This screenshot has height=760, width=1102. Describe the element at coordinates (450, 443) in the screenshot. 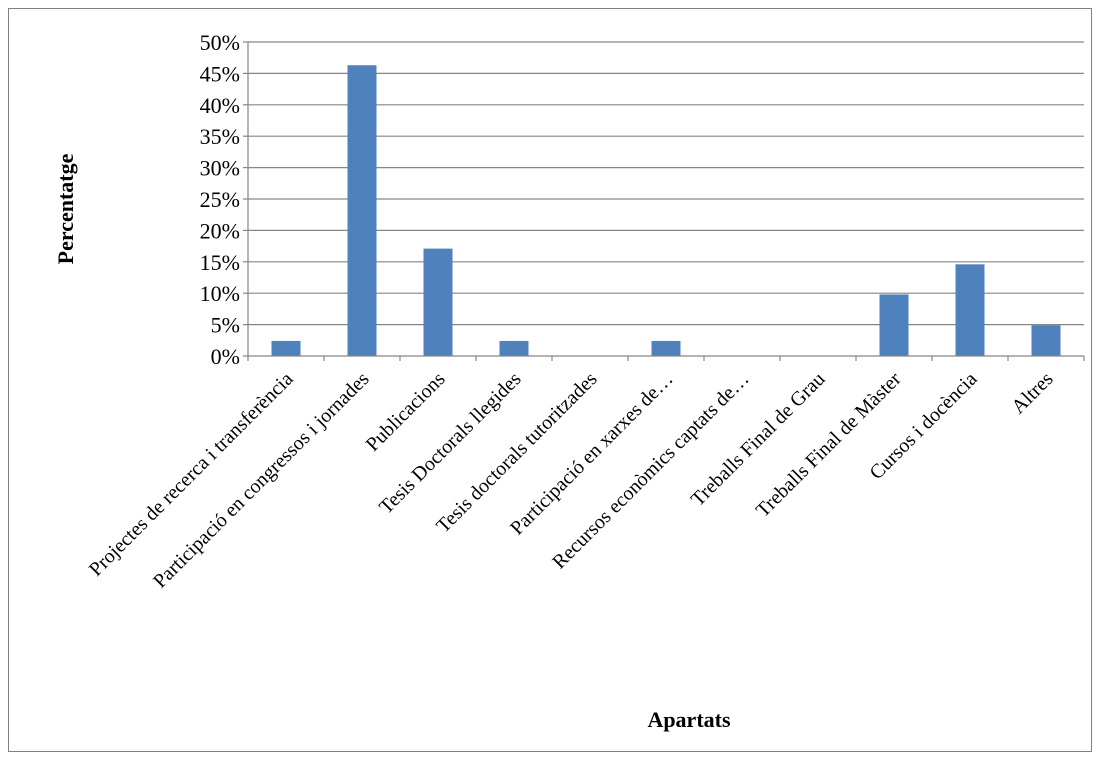

I see `x-tick-label: Tesis Doctorals llegides` at that location.